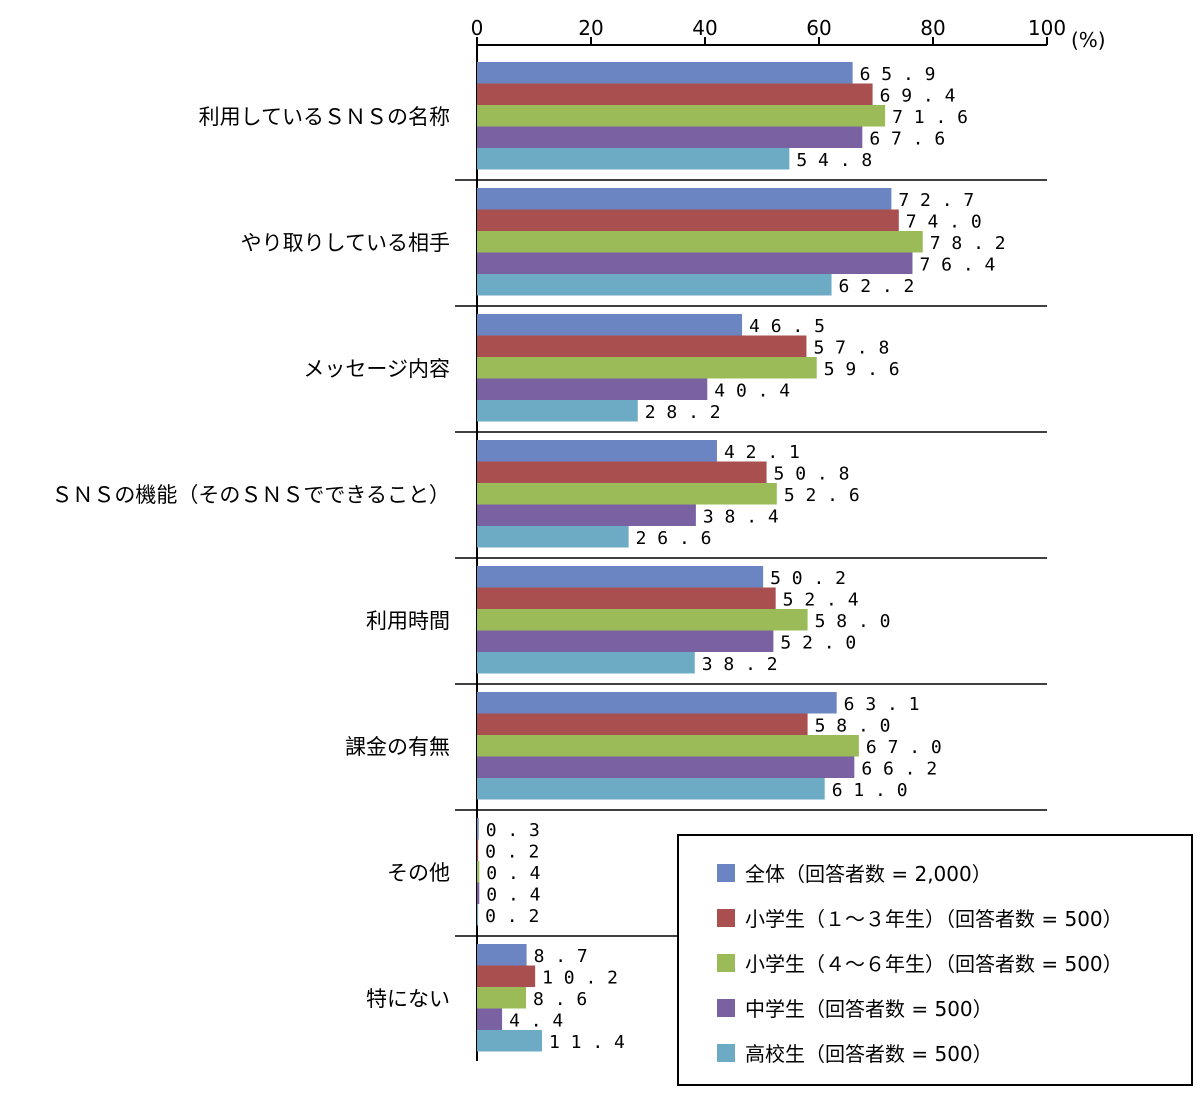 The width and height of the screenshot is (1200, 1096). What do you see at coordinates (674, 538) in the screenshot?
I see `value-label: 2 6 . 6` at bounding box center [674, 538].